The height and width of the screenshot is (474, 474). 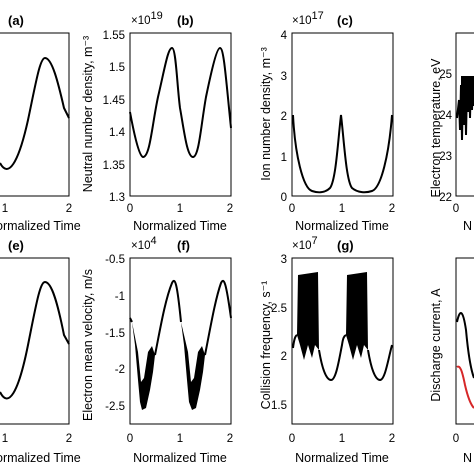 I want to click on panel-f-ytick: -0.5, so click(x=115, y=260).